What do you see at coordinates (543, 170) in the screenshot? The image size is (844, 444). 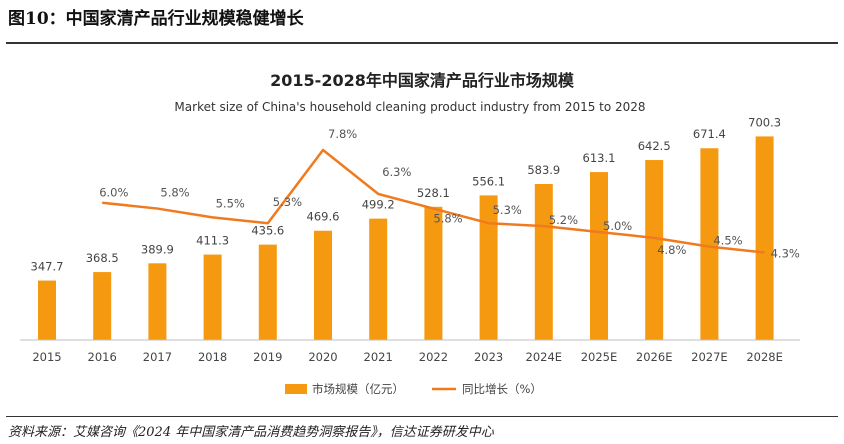 I see `bar-value-label: 583.9` at bounding box center [543, 170].